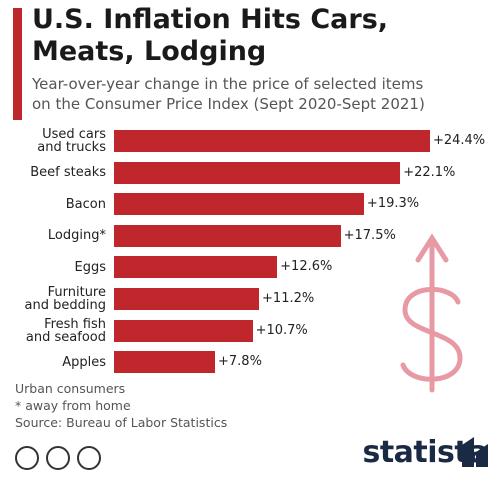 The width and height of the screenshot is (500, 477). I want to click on value-label: +22.1%, so click(429, 172).